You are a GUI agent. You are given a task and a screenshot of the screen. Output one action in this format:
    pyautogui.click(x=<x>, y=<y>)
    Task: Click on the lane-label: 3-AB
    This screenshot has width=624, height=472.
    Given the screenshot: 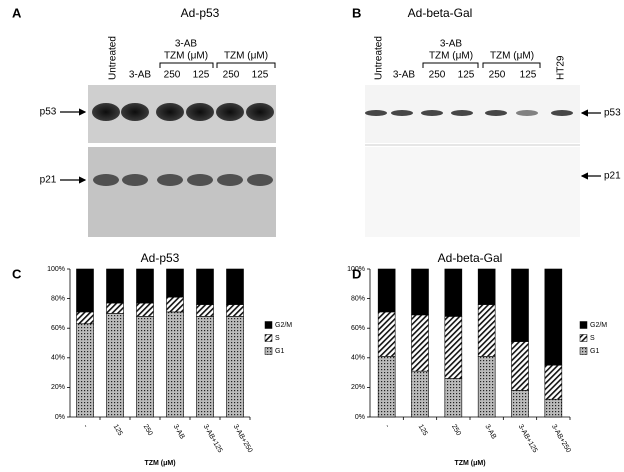 What is the action you would take?
    pyautogui.click(x=404, y=75)
    